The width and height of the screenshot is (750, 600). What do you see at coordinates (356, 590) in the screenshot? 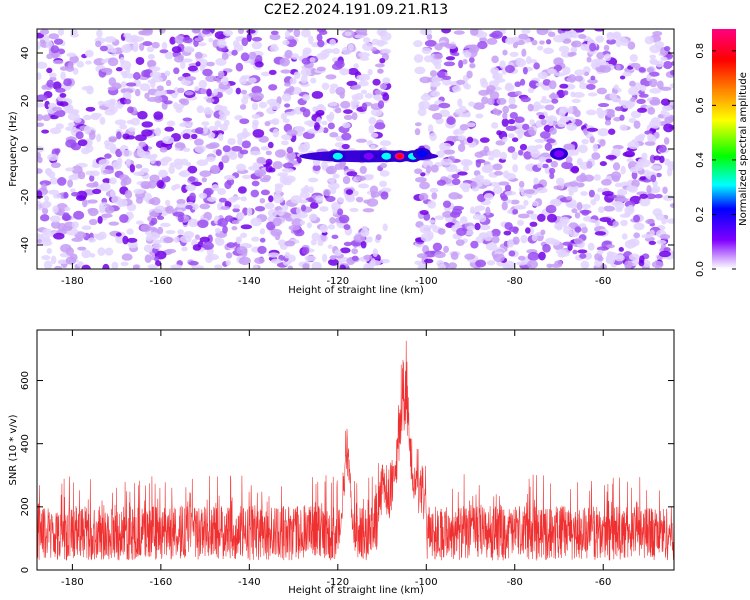
I see `snr-x-label: Height of straight line (km)` at bounding box center [356, 590].